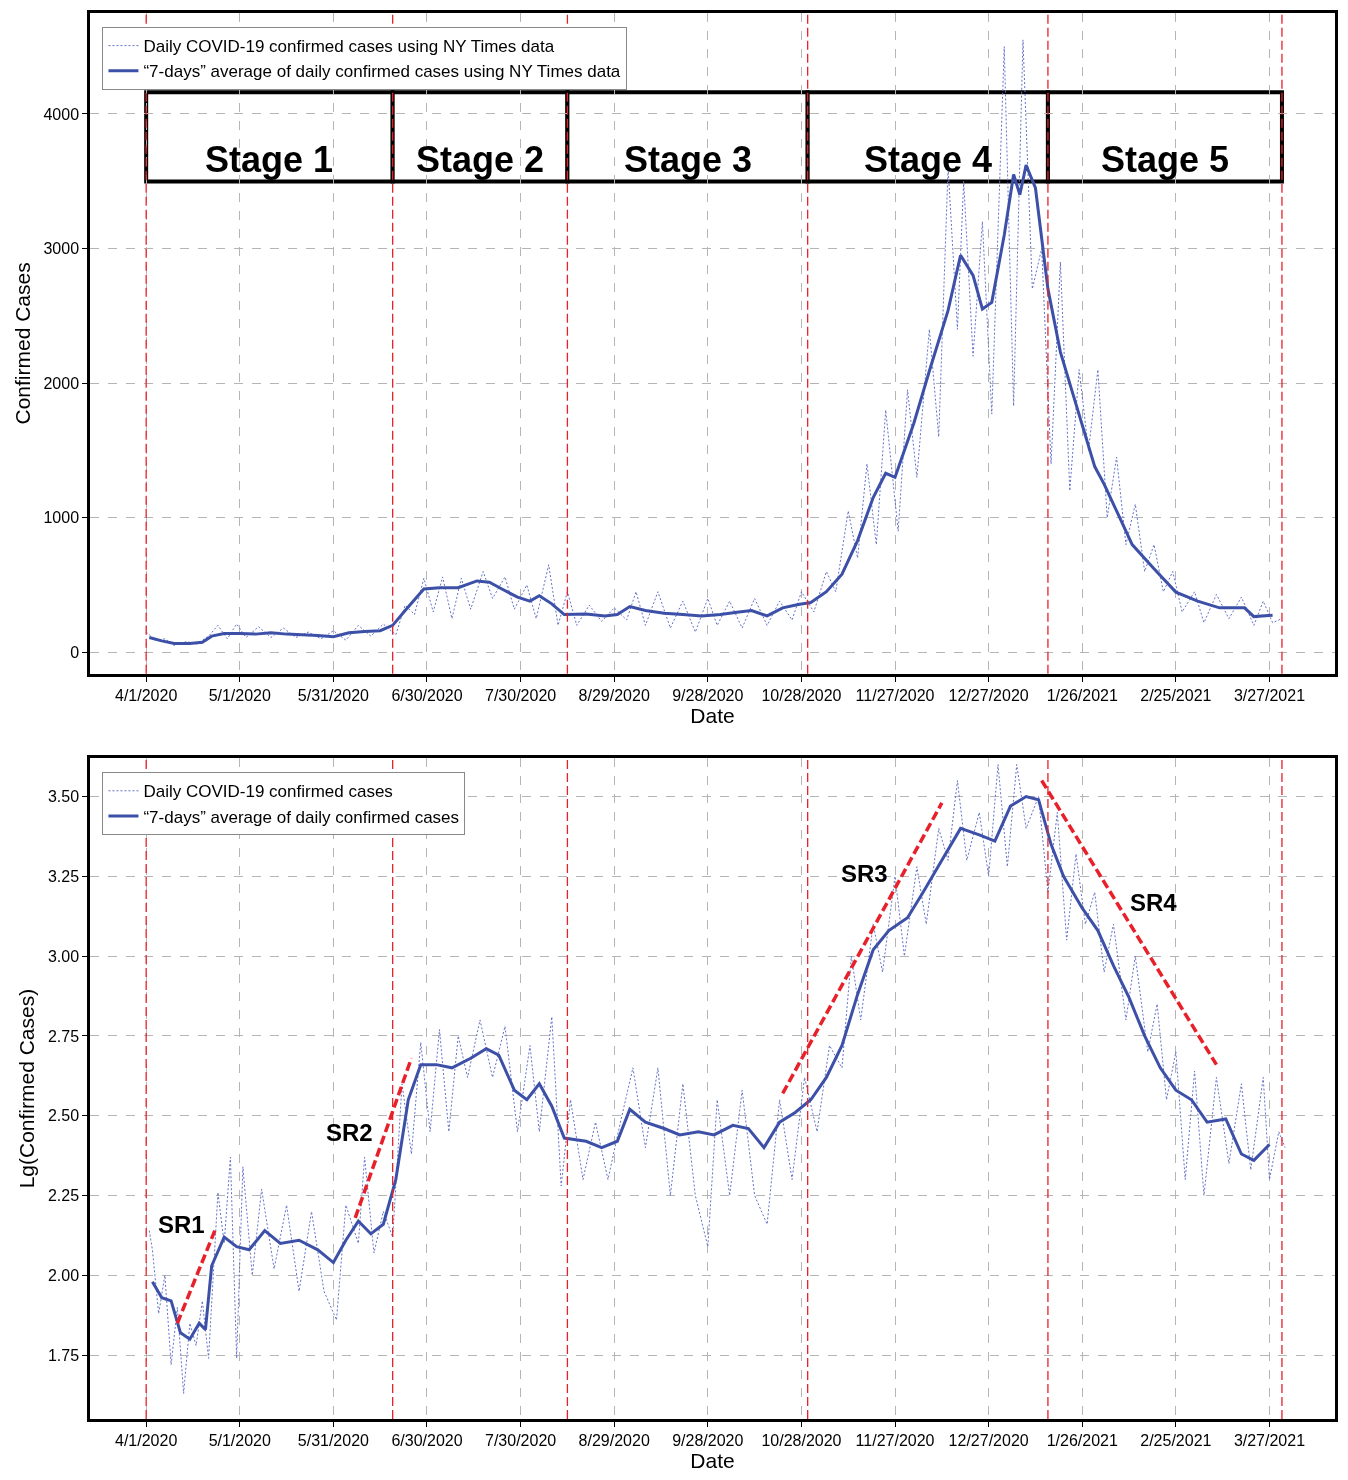 The image size is (1348, 1480). I want to click on legend-label: Daily COVID-19 confirmed cases, so click(268, 792).